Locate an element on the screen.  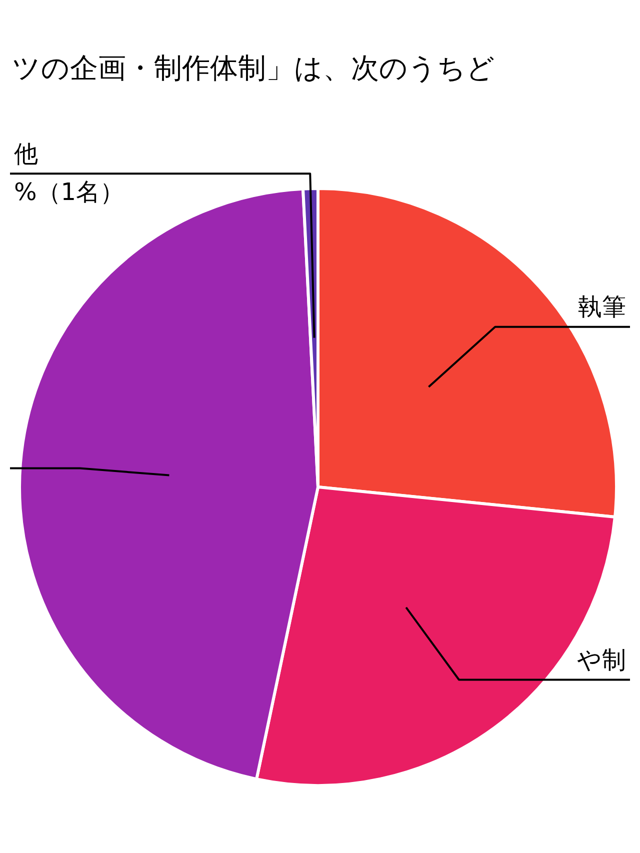
slice-label: 他 is located at coordinates (26, 154).